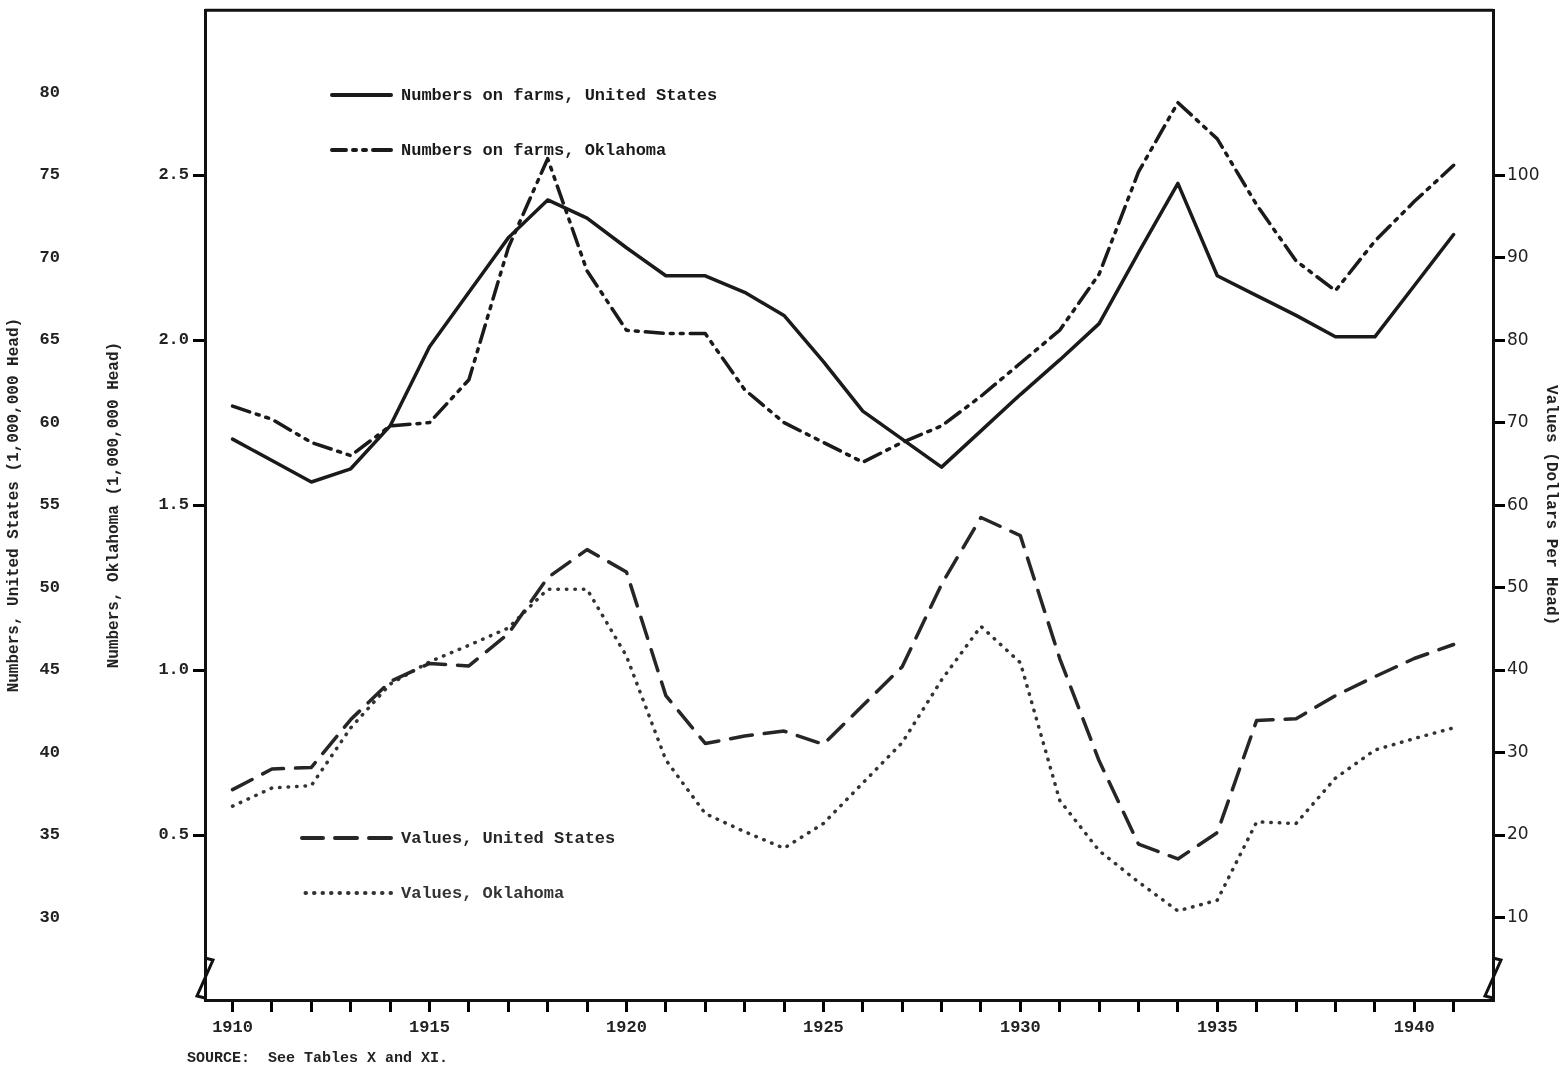  Describe the element at coordinates (1518, 586) in the screenshot. I see `y2-tick-label: 50` at that location.